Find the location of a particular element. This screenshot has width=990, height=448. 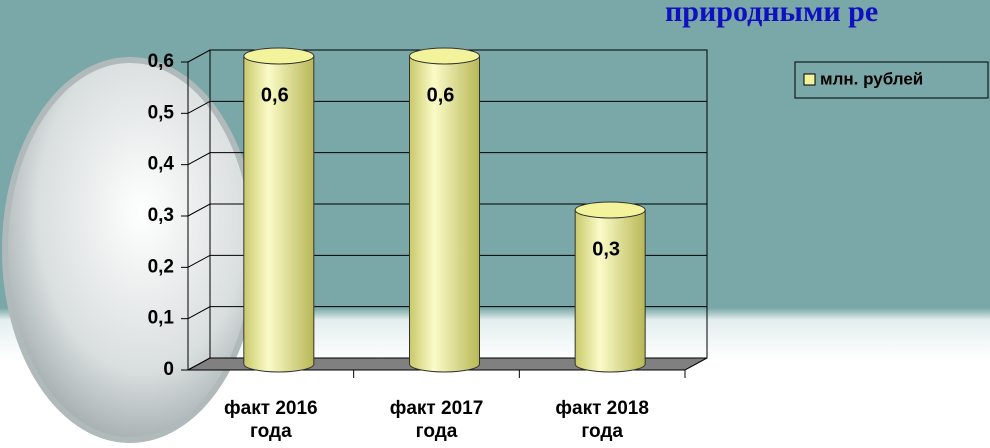

legend-swatch is located at coordinates (809, 79).